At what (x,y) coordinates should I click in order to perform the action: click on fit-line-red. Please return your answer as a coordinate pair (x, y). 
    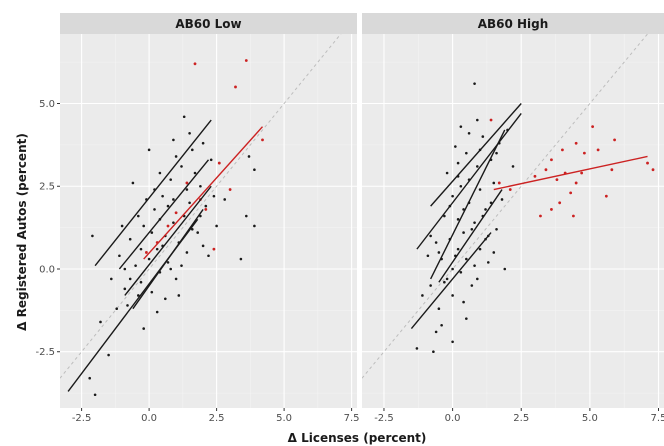
    Looking at the image, I should click on (203, 193).